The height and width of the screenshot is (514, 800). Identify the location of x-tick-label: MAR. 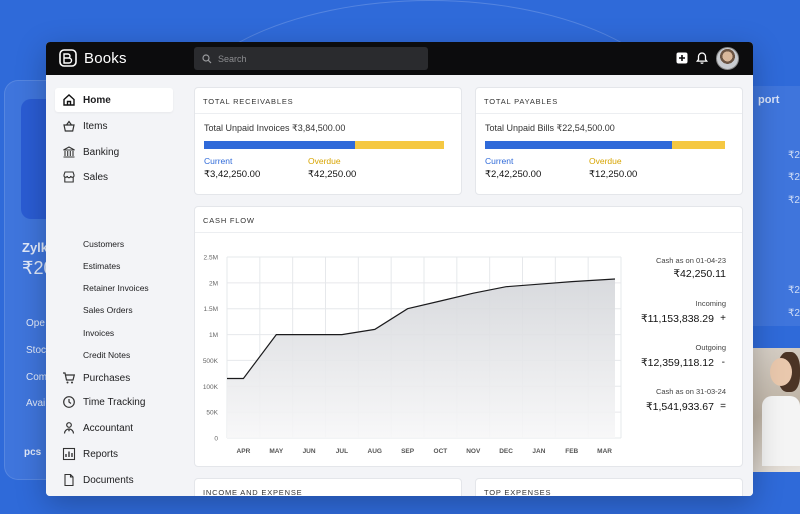
(604, 451).